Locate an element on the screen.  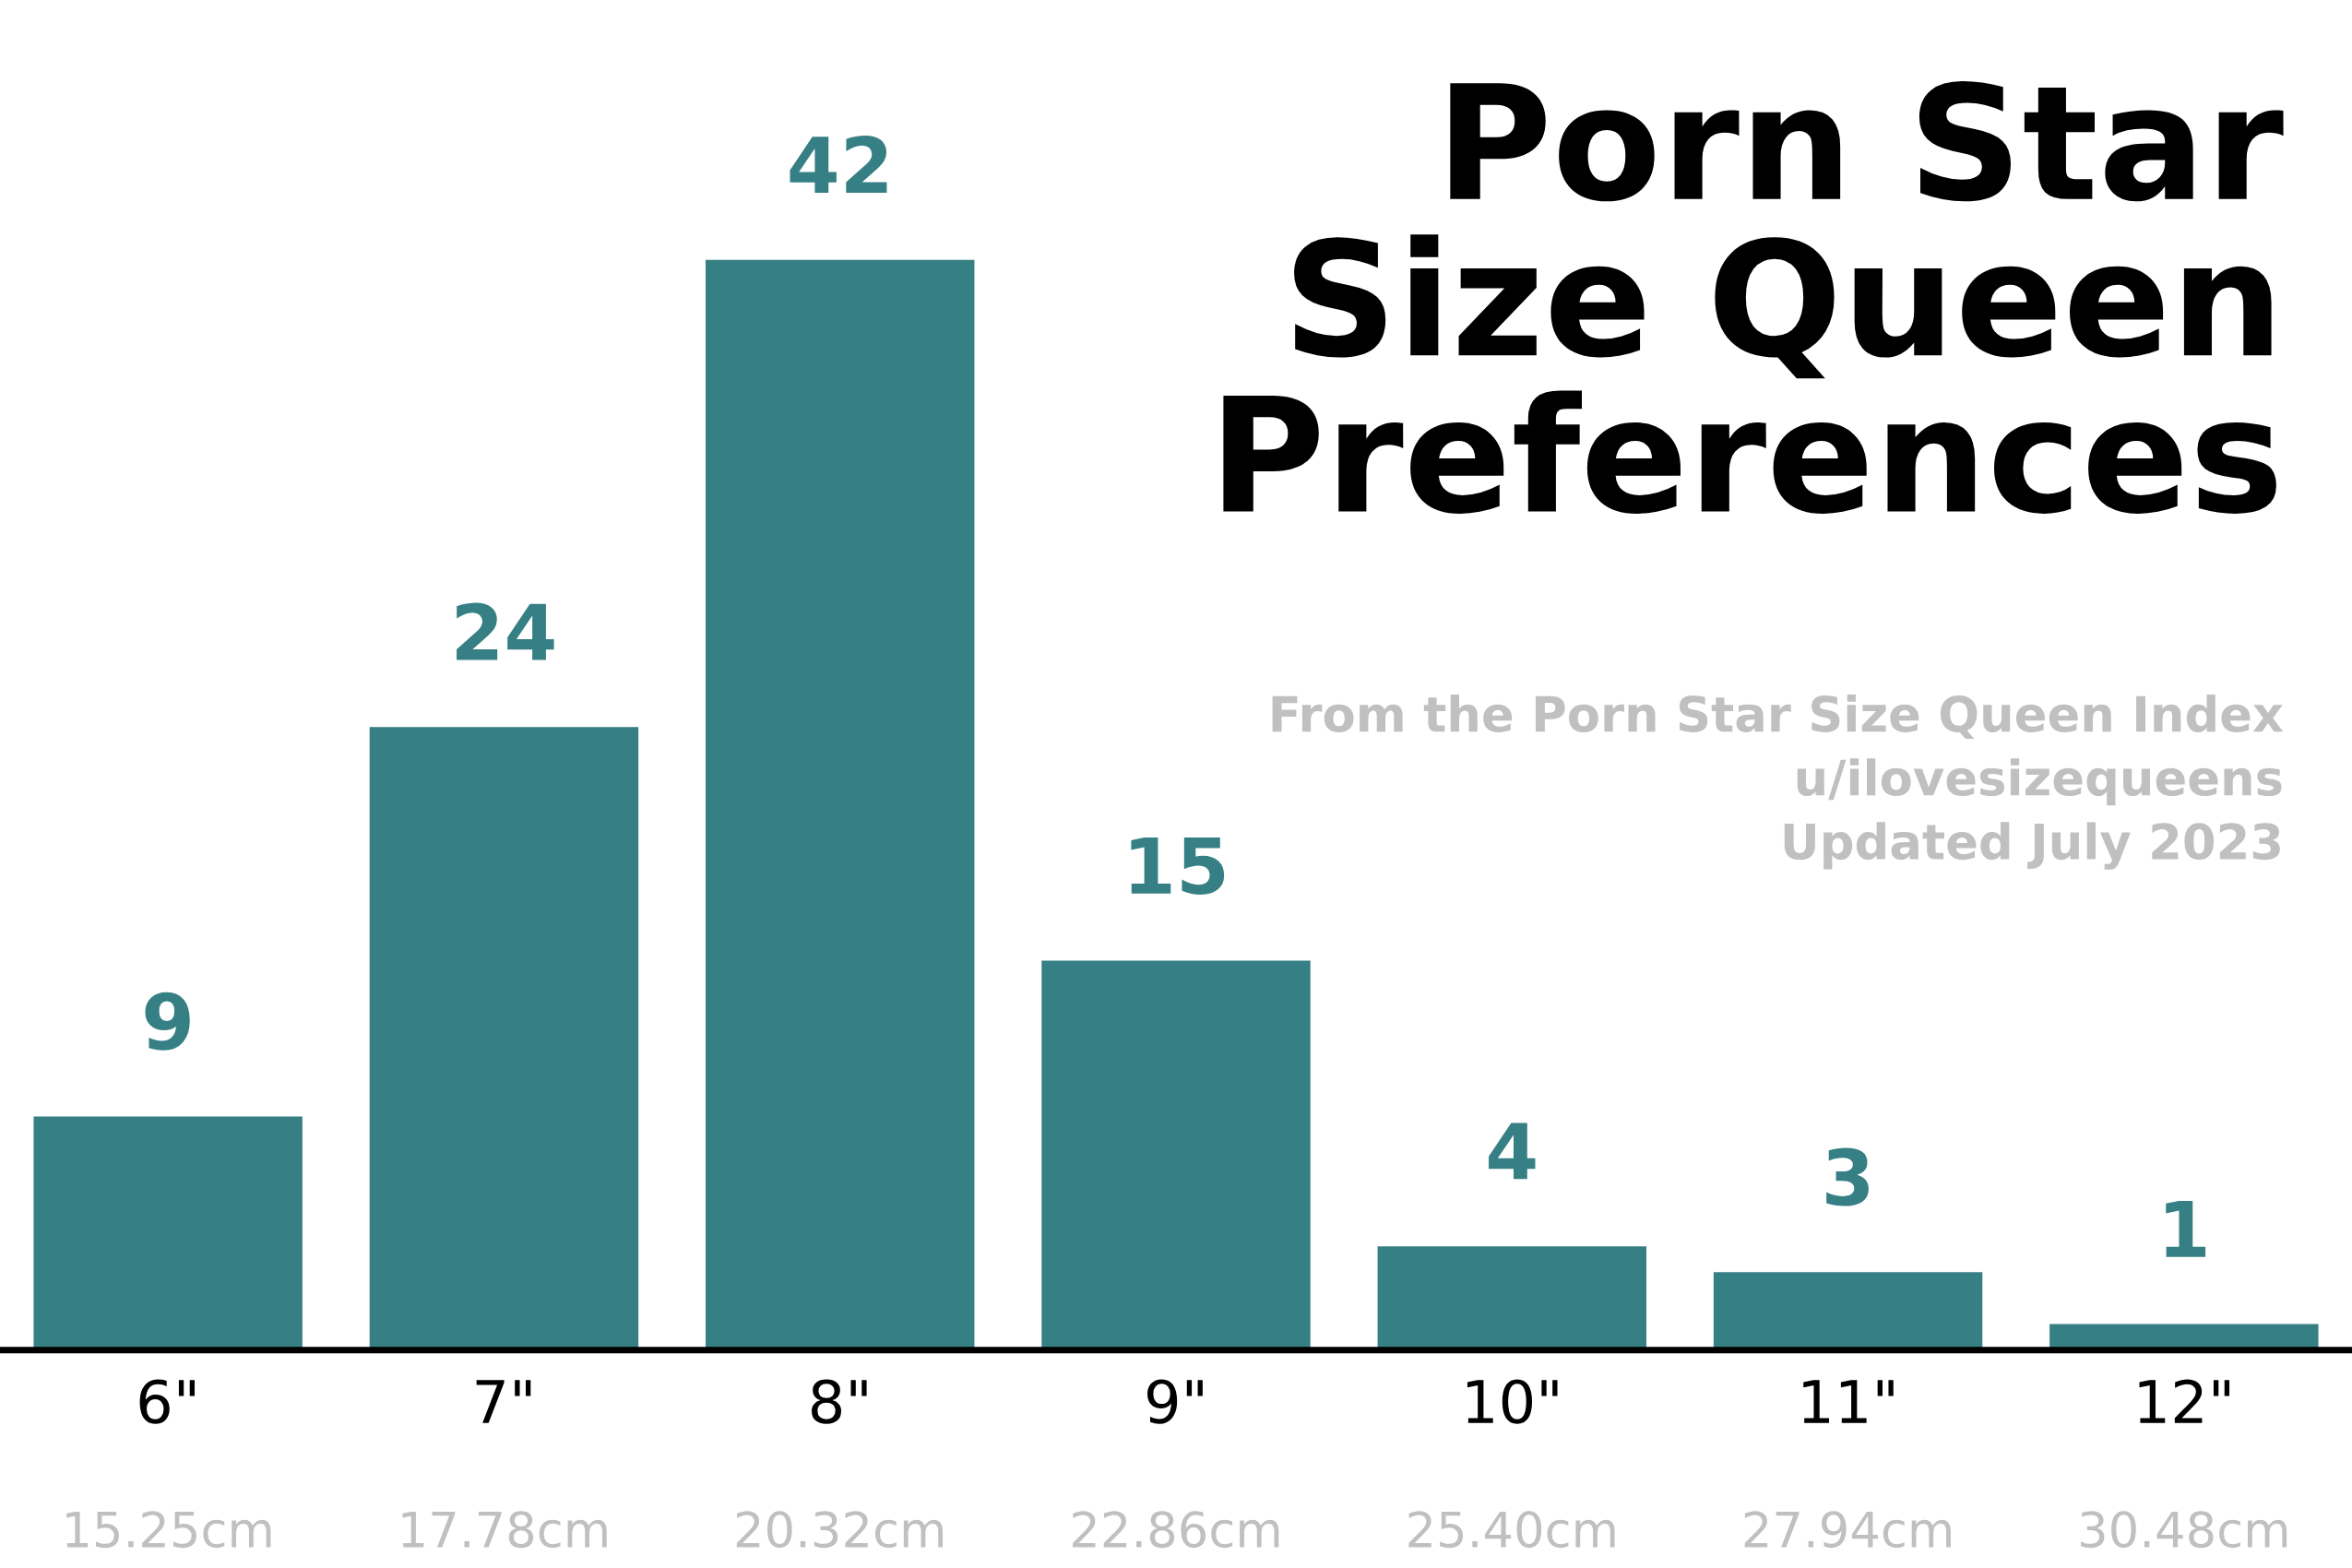
x-tick-label: 7" is located at coordinates (503, 1401).